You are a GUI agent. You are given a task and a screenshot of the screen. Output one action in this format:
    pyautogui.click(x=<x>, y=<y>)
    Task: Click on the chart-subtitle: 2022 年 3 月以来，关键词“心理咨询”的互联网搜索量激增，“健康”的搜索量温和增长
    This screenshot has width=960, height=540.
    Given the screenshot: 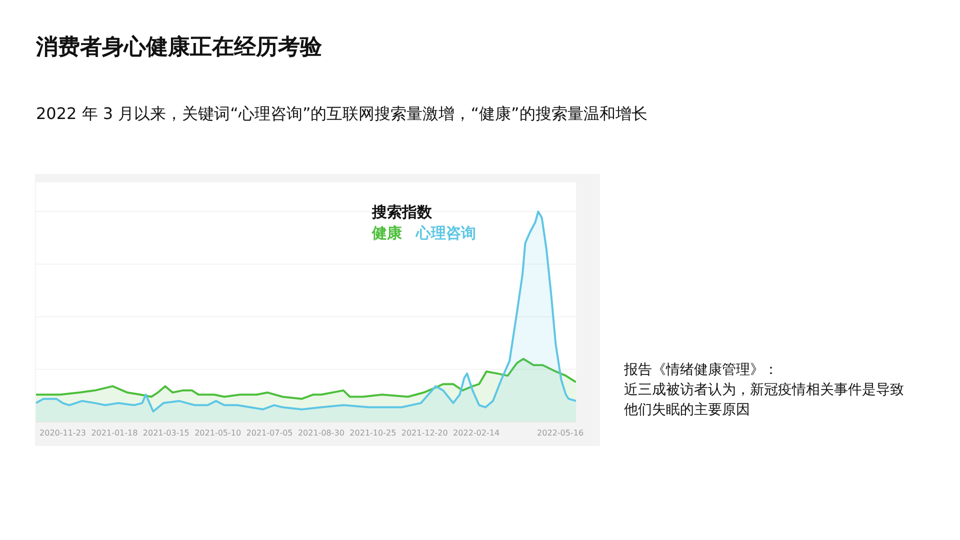 What is the action you would take?
    pyautogui.click(x=342, y=114)
    